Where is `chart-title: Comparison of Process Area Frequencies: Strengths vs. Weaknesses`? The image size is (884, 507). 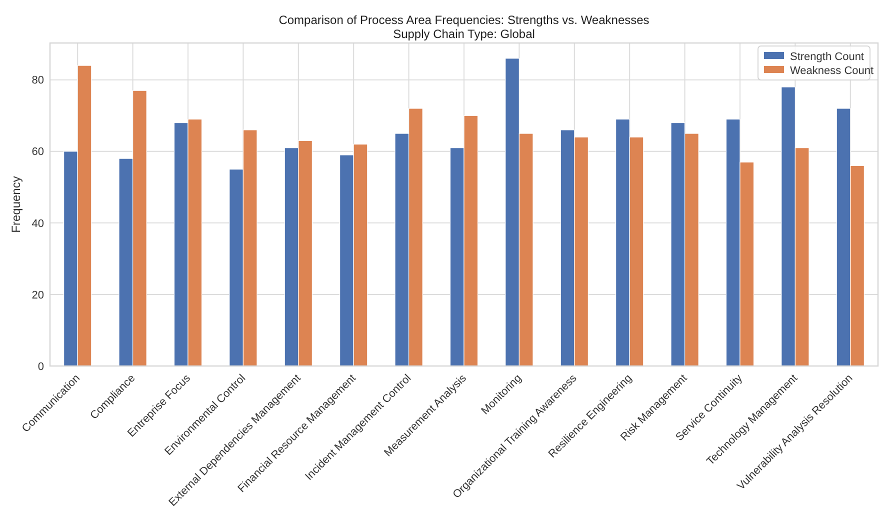
chart-title: Comparison of Process Area Frequencies: Strengths vs. Weaknesses is located at coordinates (464, 20).